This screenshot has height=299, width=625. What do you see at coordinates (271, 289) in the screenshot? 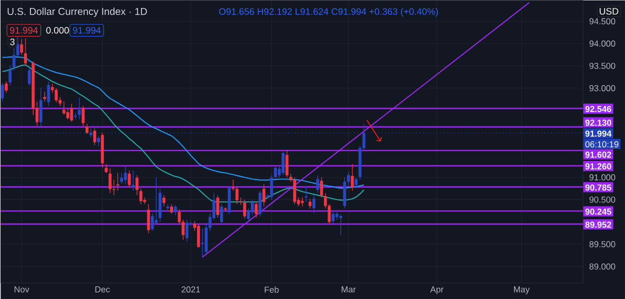
I see `x-tick-label: Feb` at bounding box center [271, 289].